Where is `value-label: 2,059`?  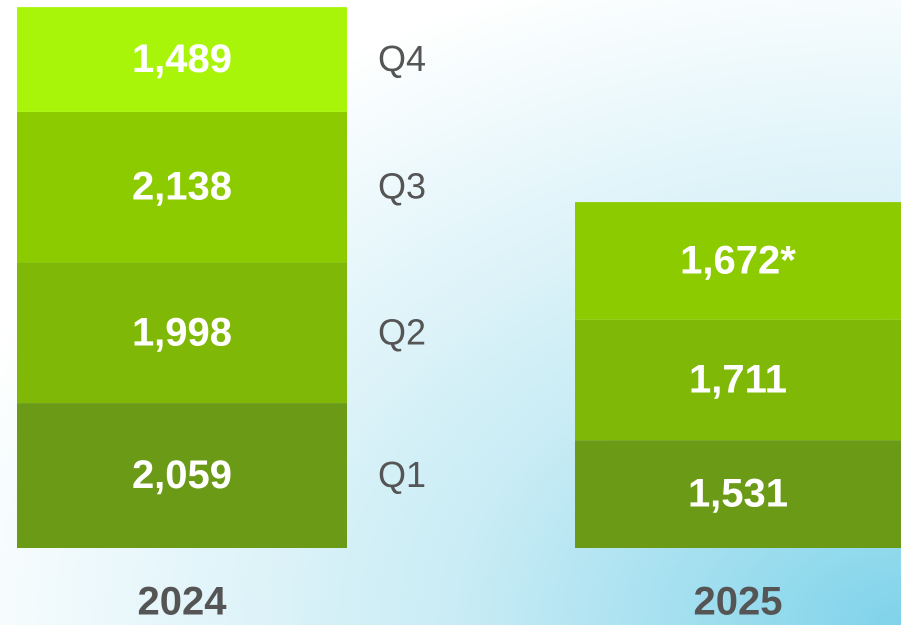 value-label: 2,059 is located at coordinates (182, 475).